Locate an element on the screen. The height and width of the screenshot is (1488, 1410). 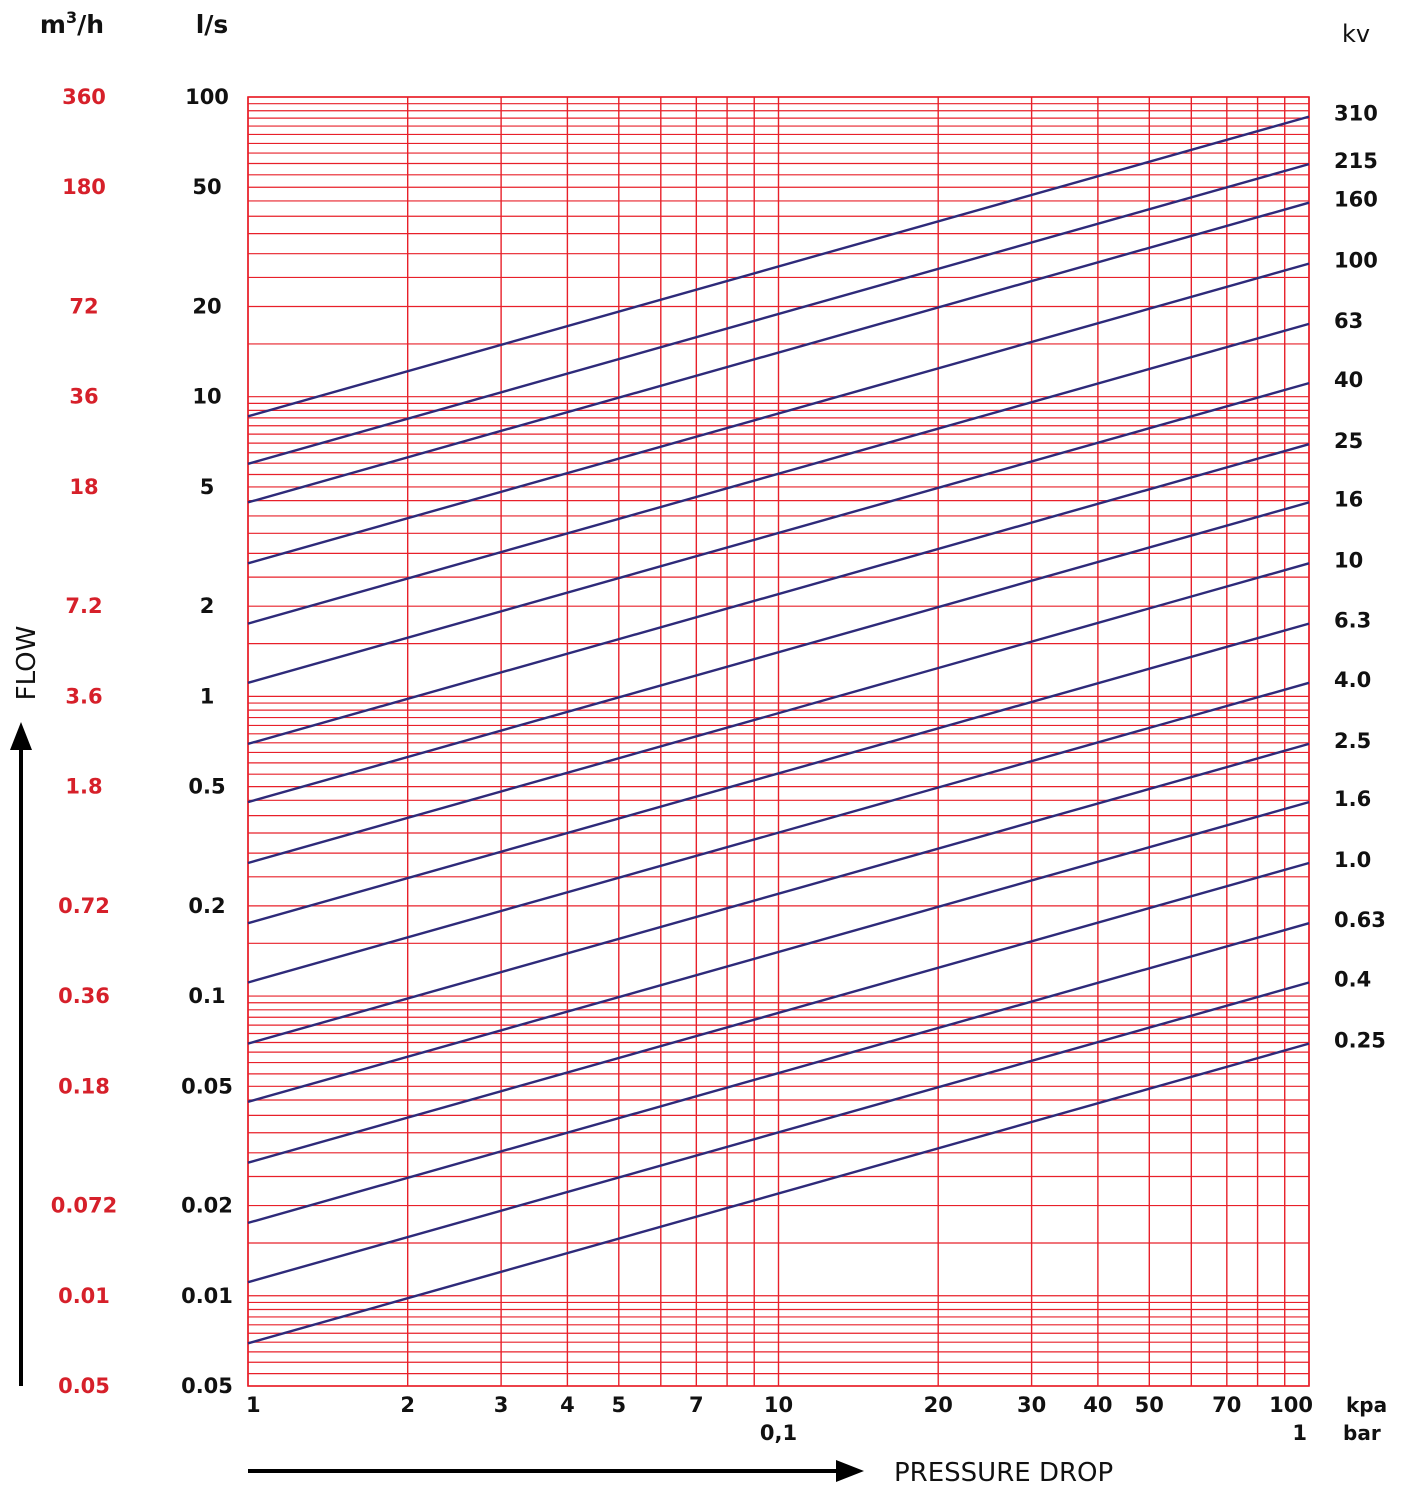
x-axis-ticks: 1 2 3 4 5 7 10 20 30 40 50 70 100 0,1 1 is located at coordinates (779, 1419).